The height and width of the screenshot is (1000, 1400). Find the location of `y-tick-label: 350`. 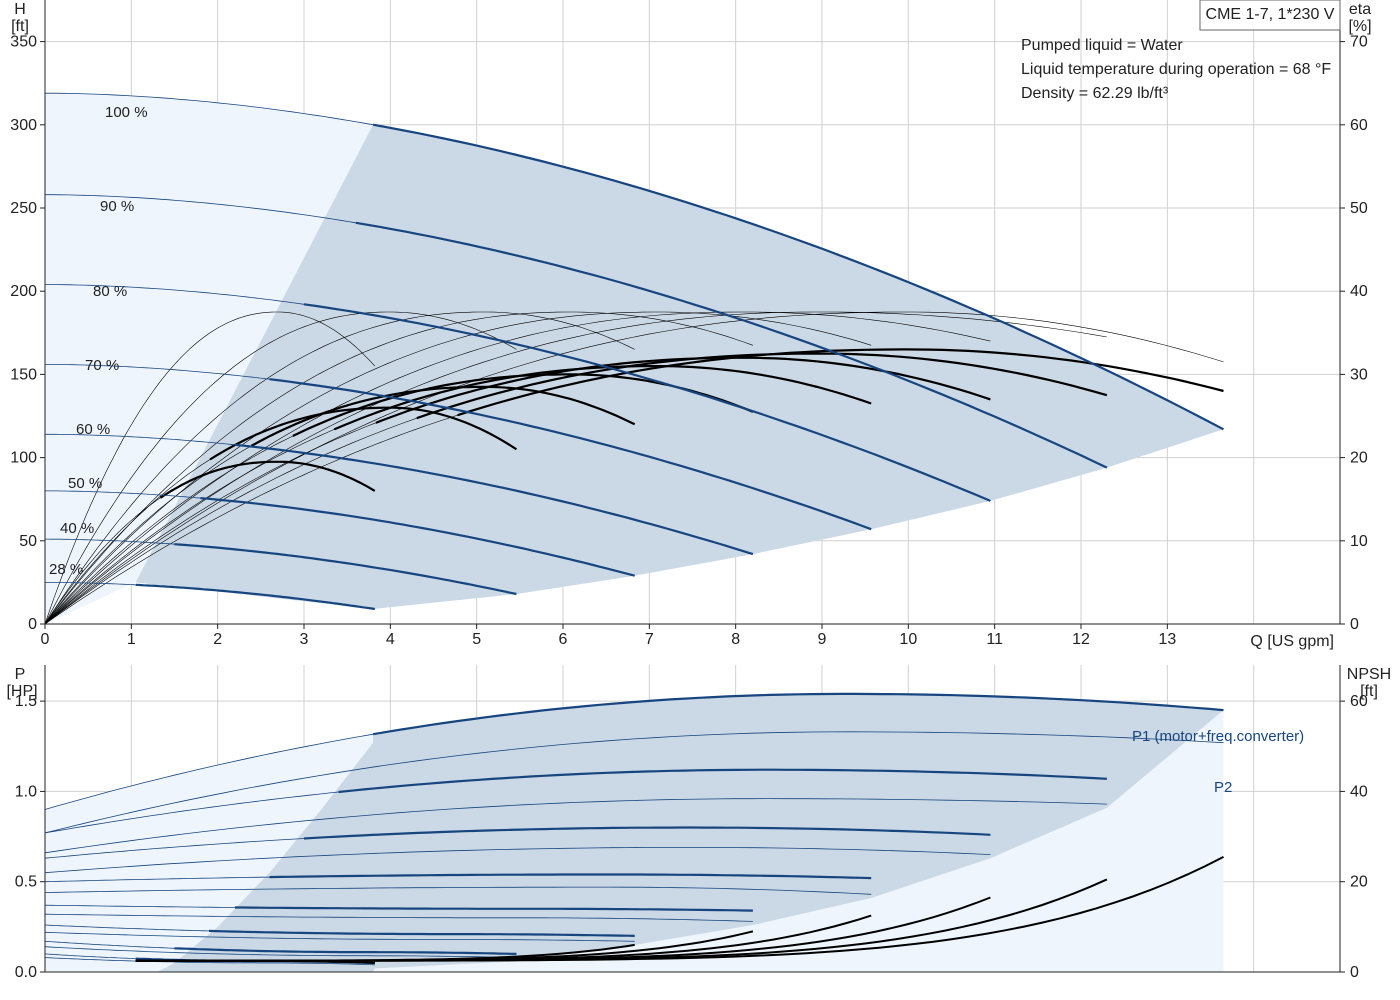

y-tick-label: 350 is located at coordinates (23, 42).